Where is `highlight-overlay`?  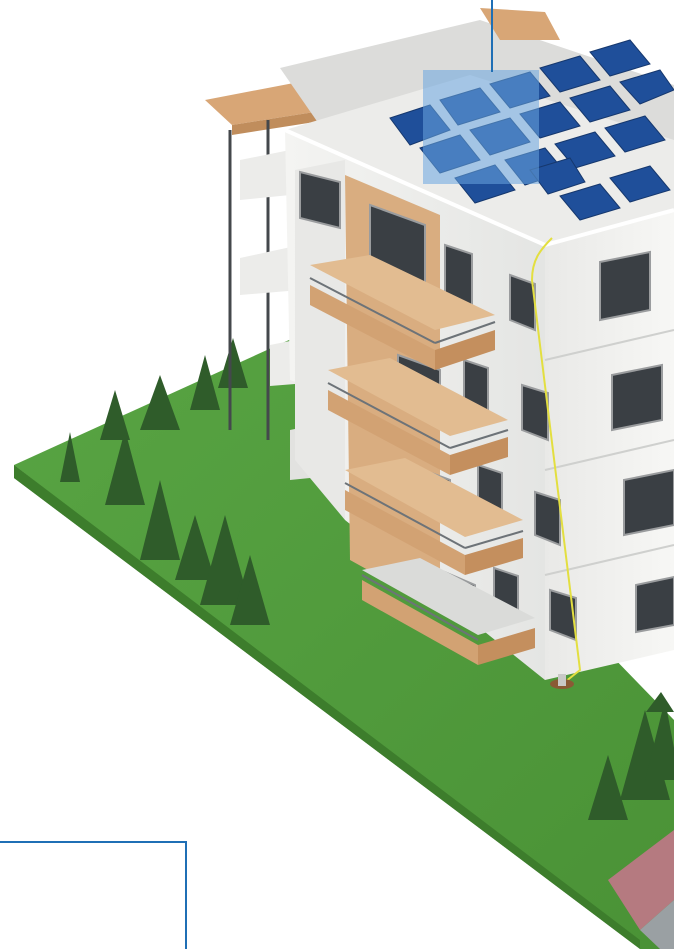 highlight-overlay is located at coordinates (481, 127).